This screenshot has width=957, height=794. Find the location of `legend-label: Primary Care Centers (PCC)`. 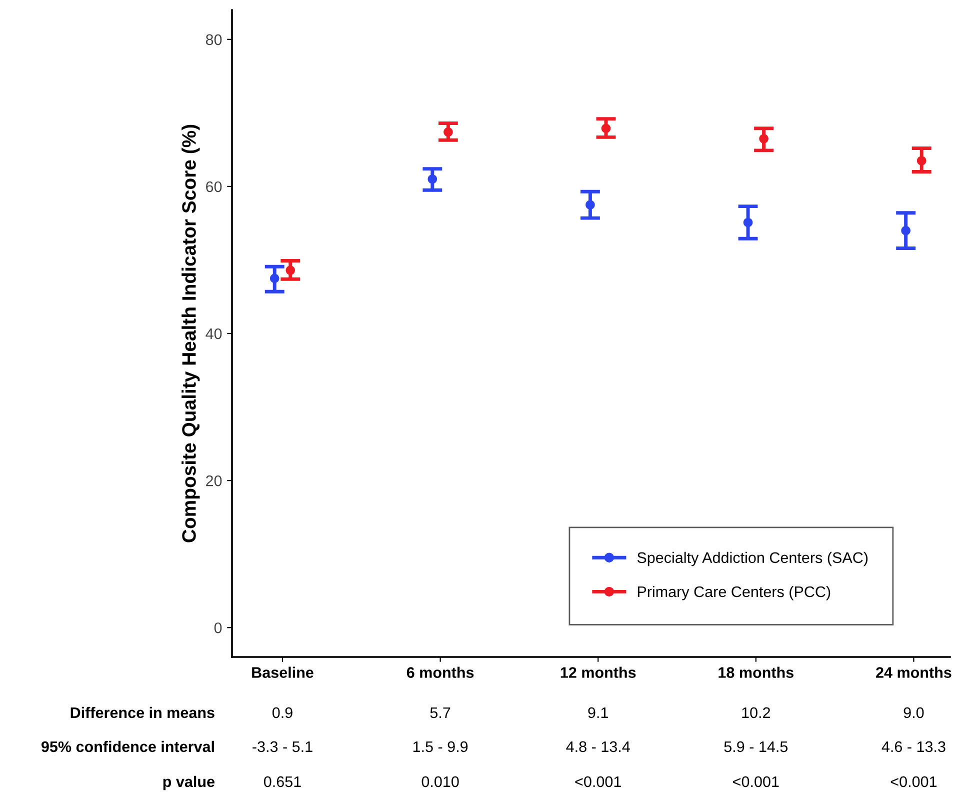

legend-label: Primary Care Centers (PCC) is located at coordinates (734, 593).